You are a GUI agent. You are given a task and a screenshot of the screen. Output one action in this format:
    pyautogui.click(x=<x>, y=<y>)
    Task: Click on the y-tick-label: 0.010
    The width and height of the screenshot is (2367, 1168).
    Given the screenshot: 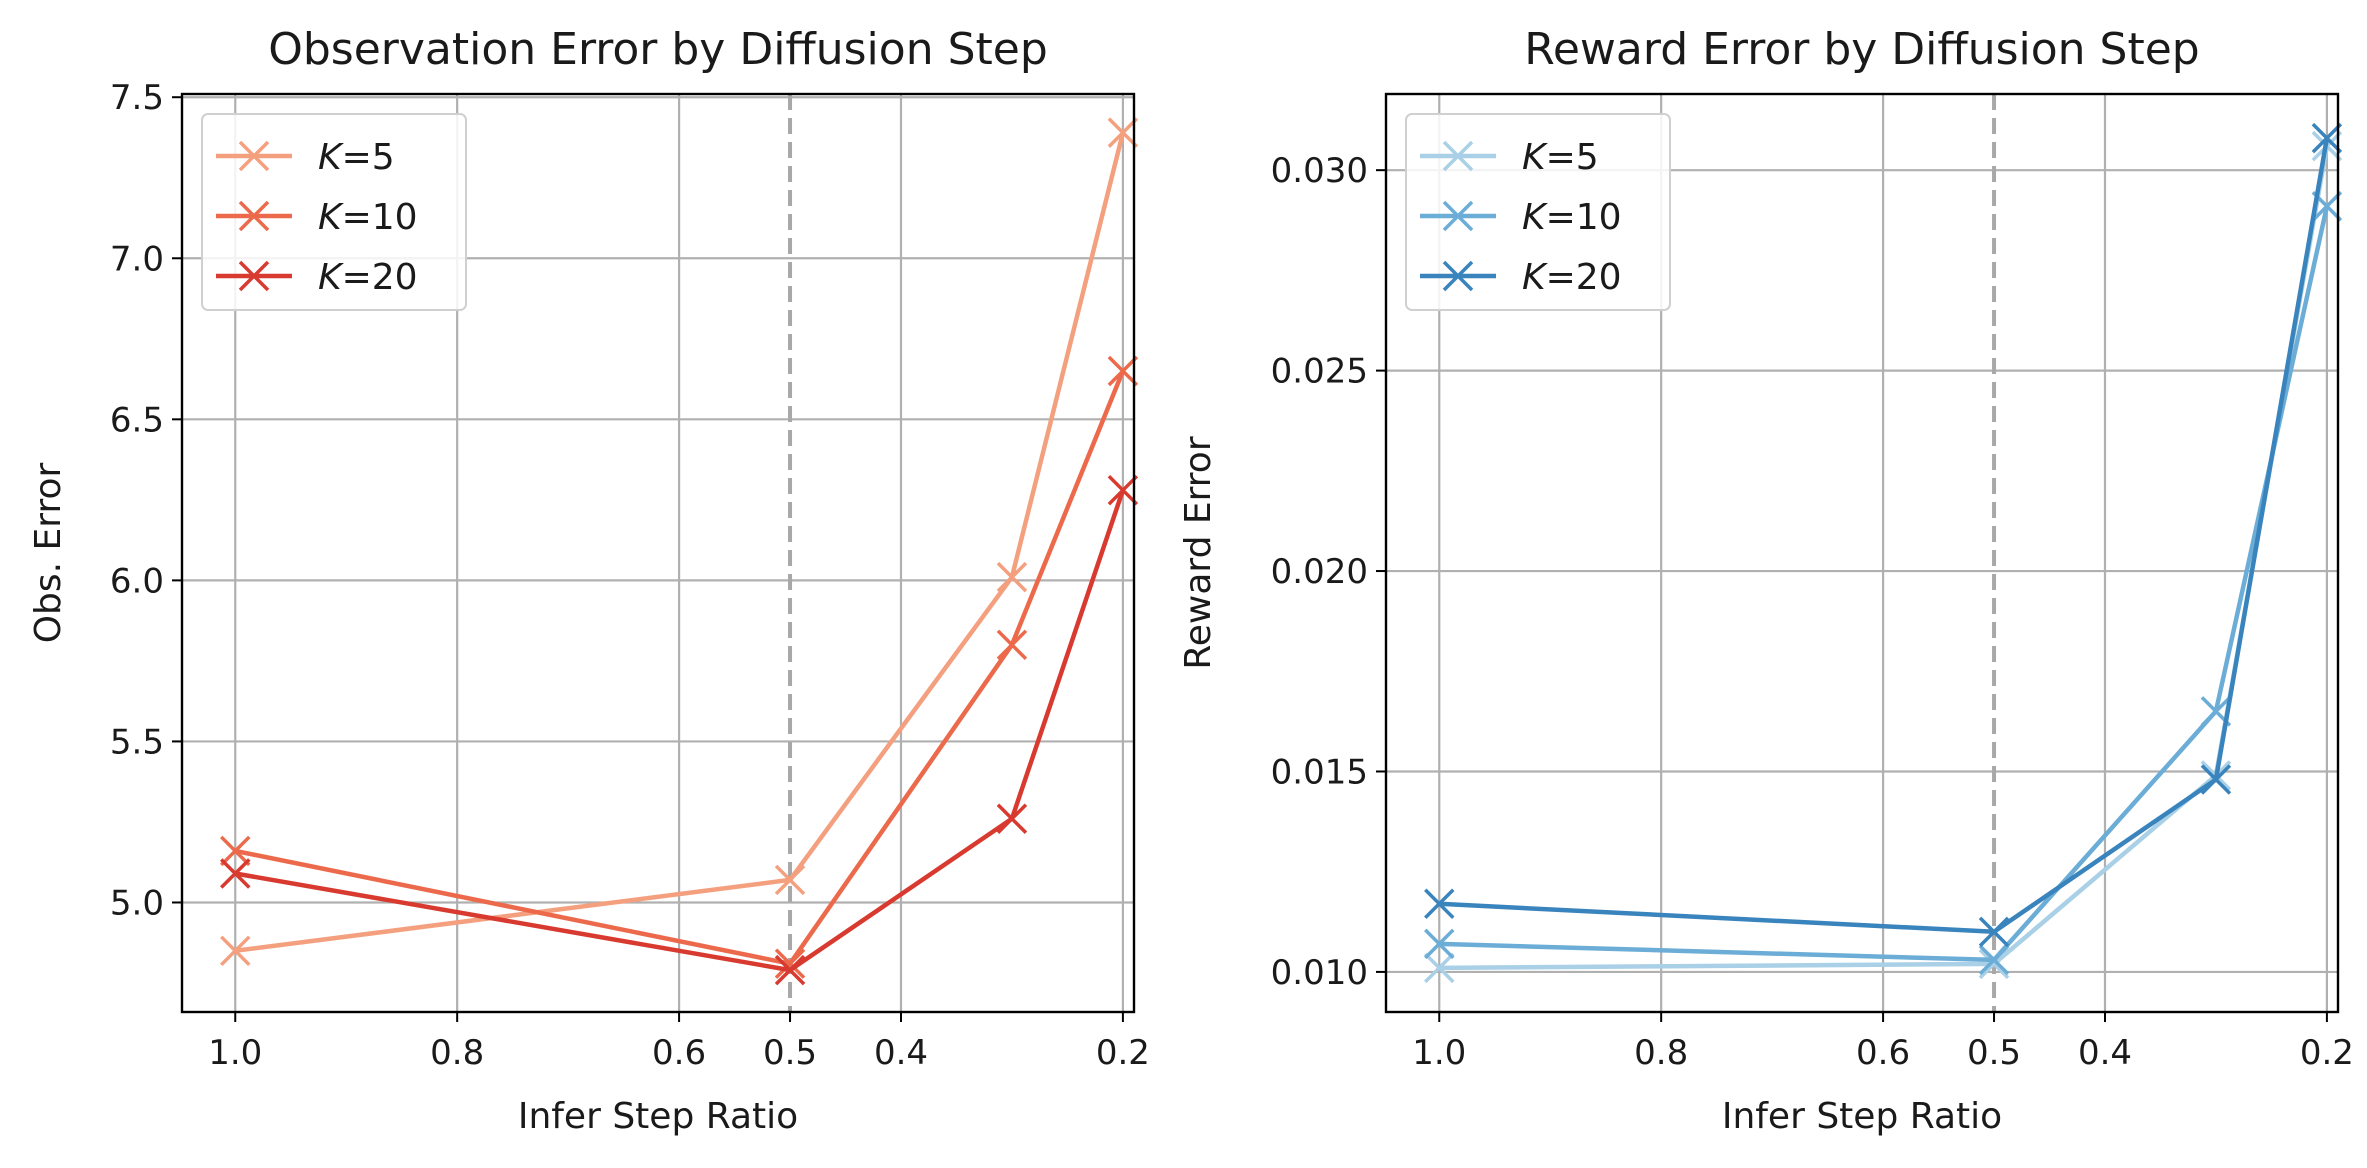 What is the action you would take?
    pyautogui.click(x=1319, y=973)
    